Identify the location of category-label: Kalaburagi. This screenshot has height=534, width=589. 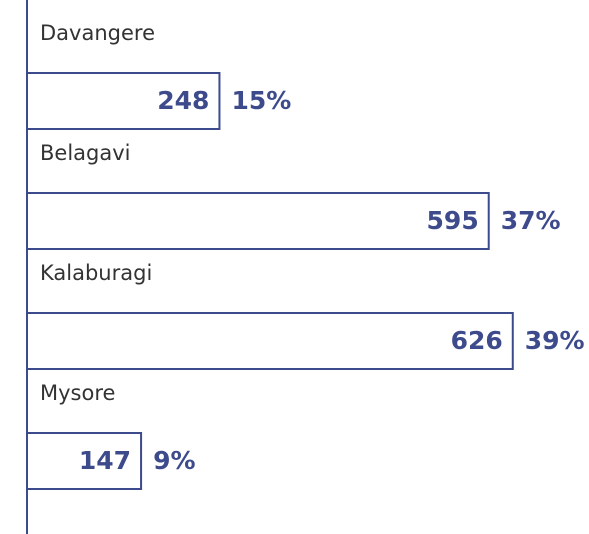
(96, 273).